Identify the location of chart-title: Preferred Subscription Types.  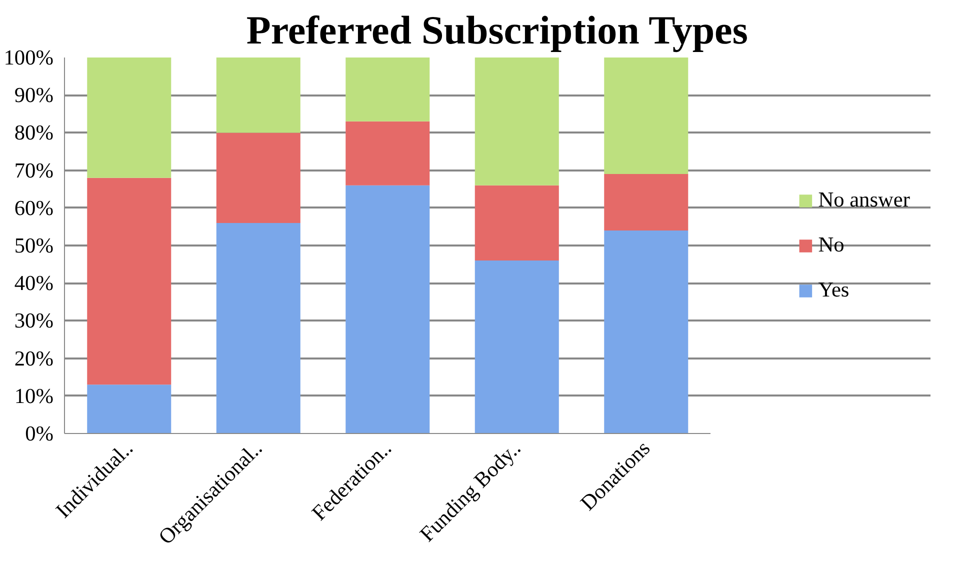
(497, 30).